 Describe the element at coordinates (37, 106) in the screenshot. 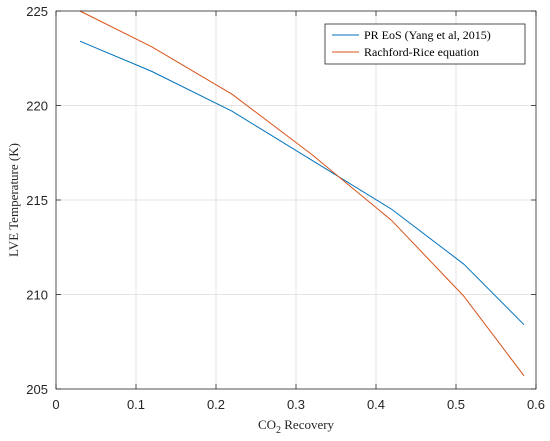

I see `y-tick-label: 220` at that location.